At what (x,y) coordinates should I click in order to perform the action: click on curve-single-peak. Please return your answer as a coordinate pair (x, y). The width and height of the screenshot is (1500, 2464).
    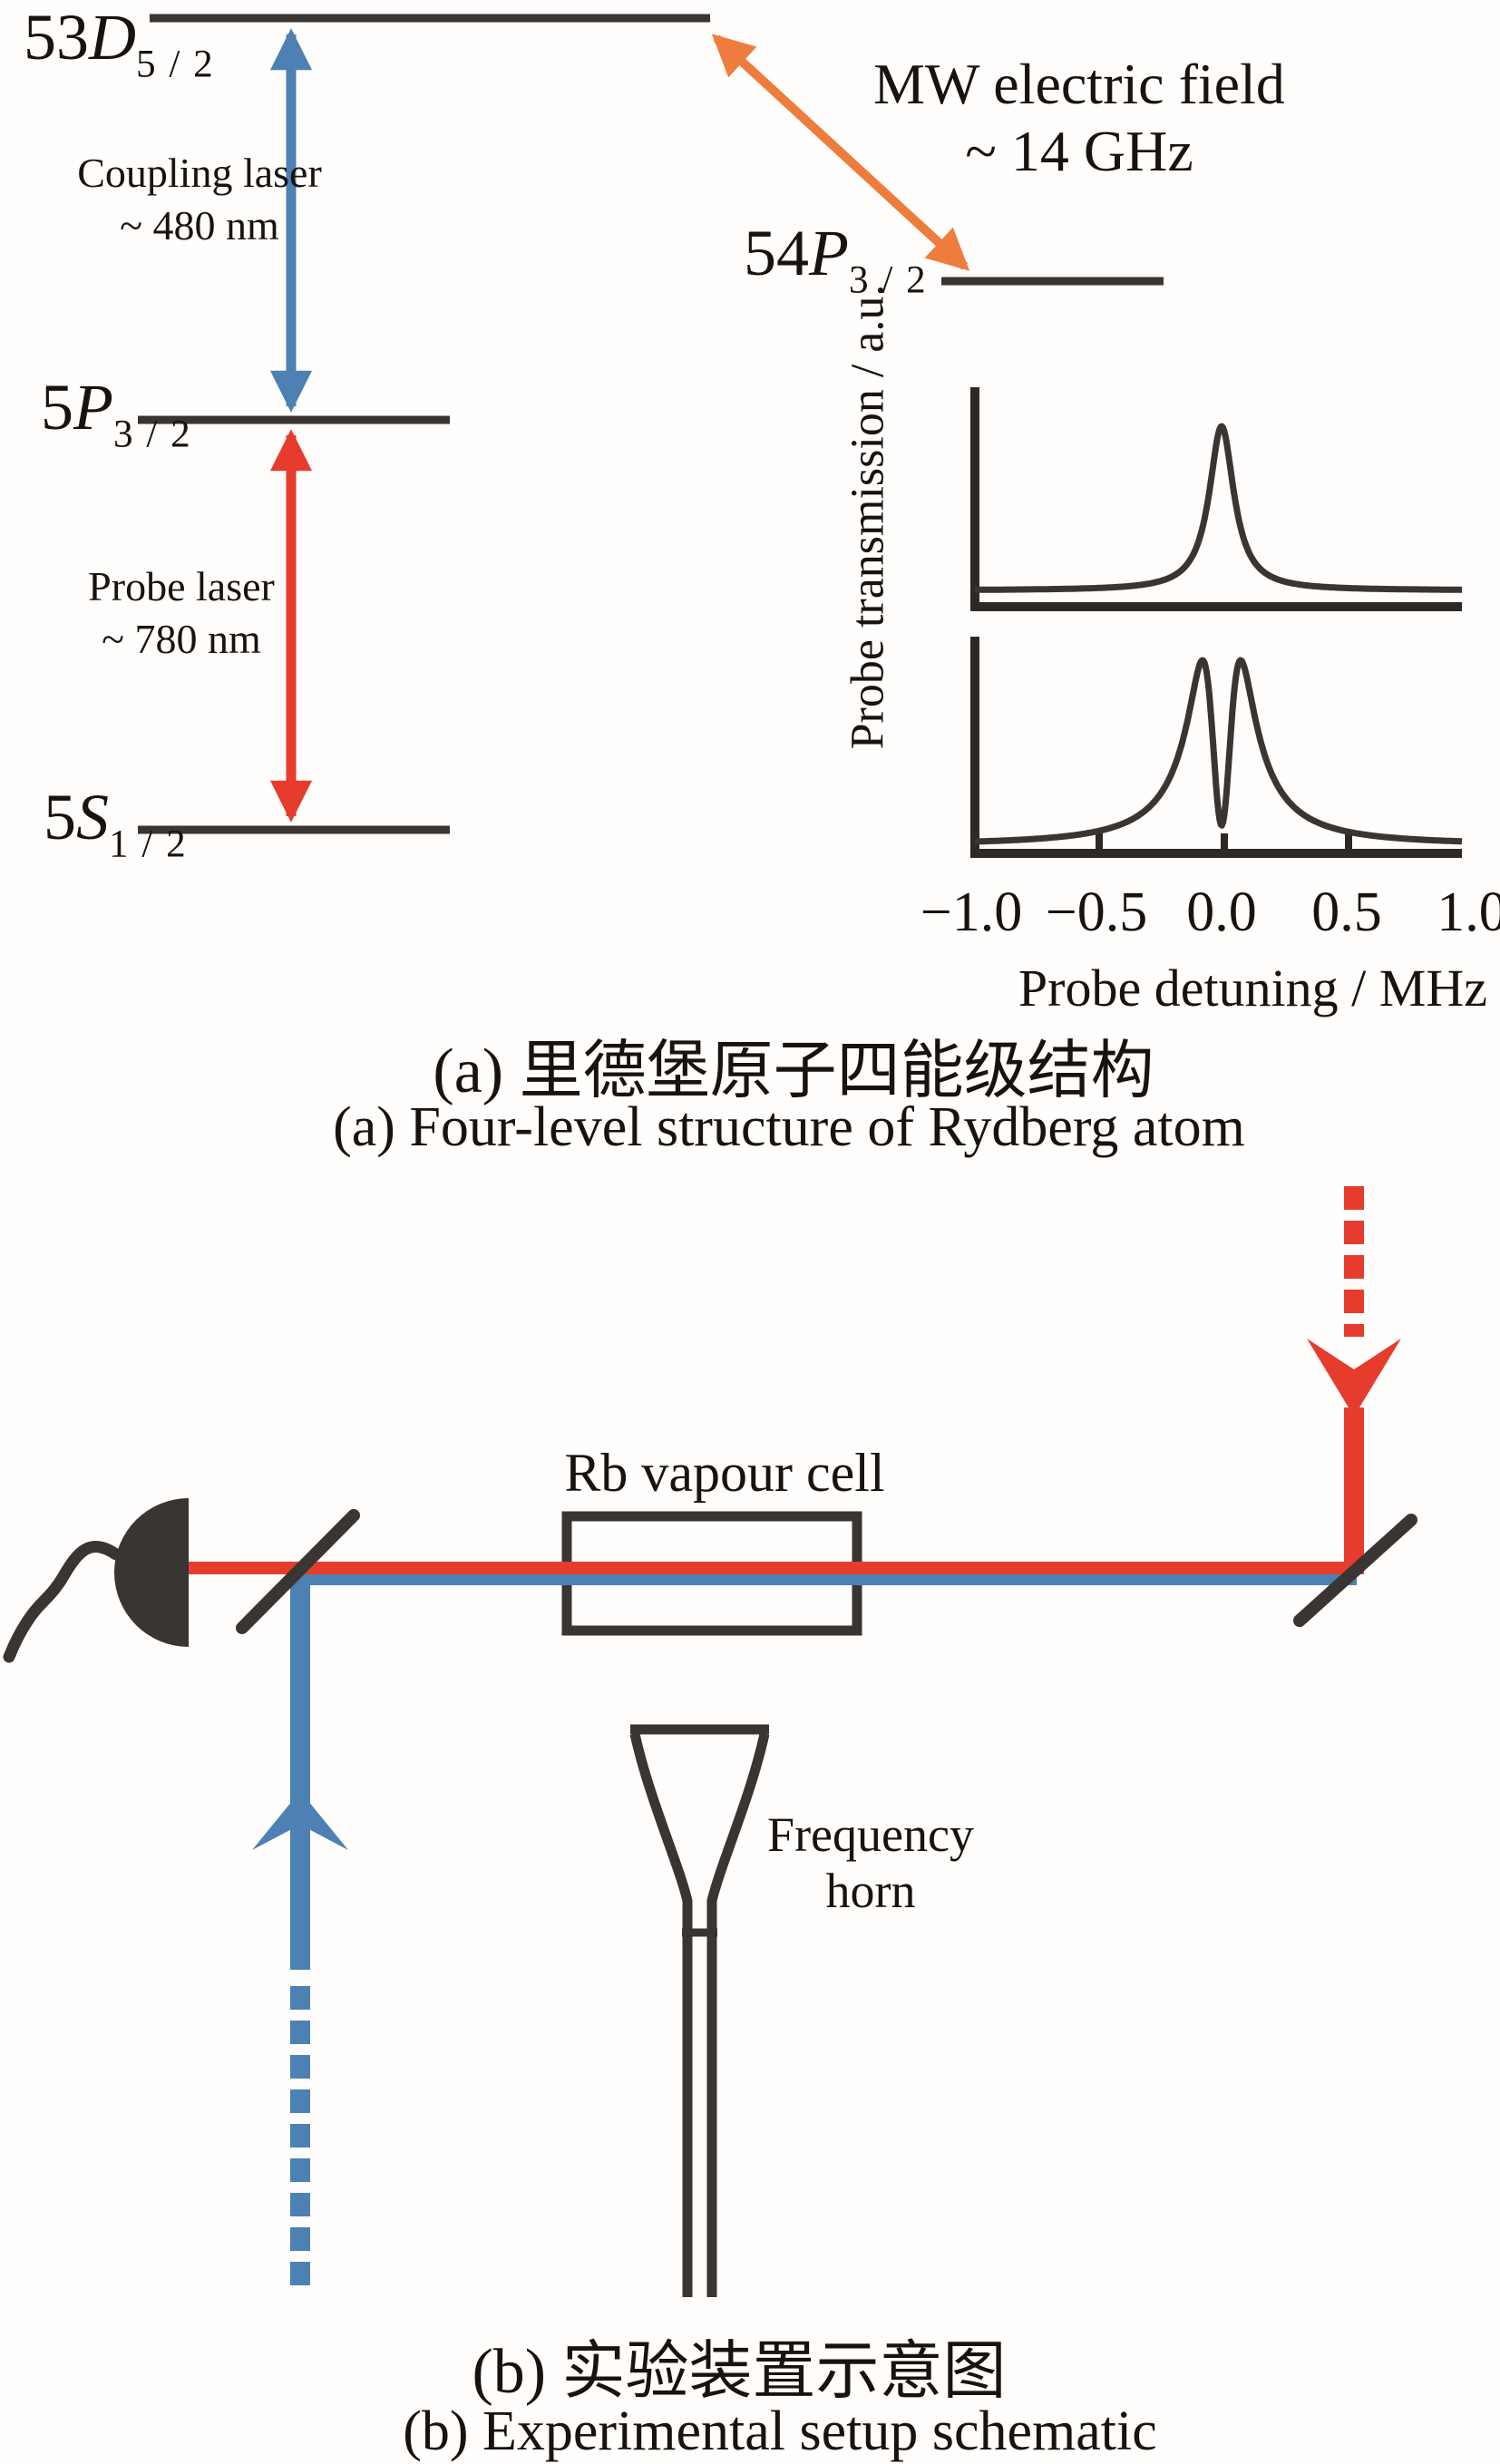
    Looking at the image, I should click on (1218, 508).